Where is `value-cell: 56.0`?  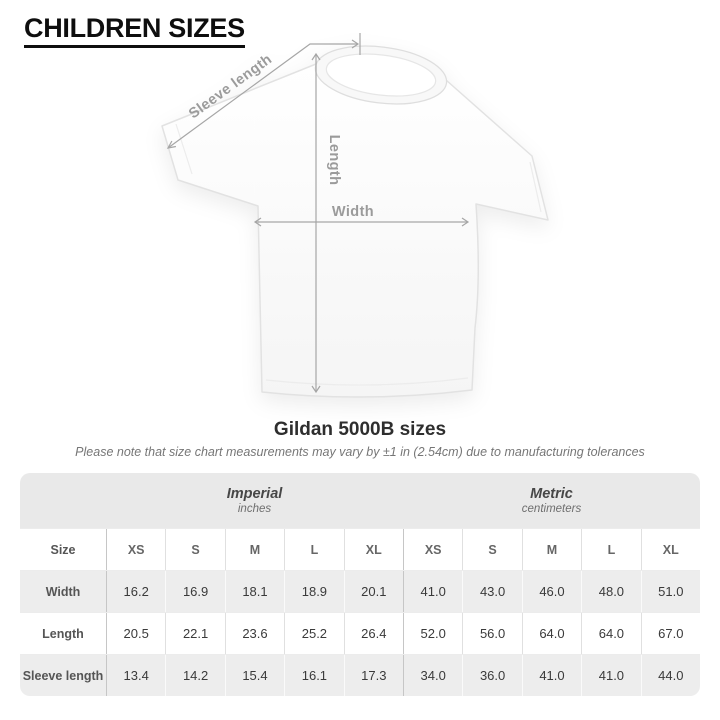 value-cell: 56.0 is located at coordinates (491, 633).